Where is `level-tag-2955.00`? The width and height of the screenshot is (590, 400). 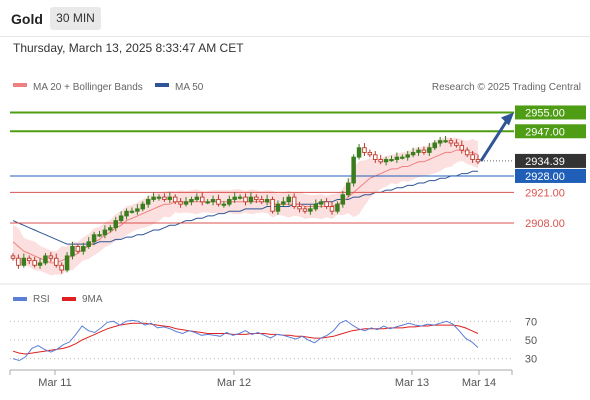
level-tag-2955.00 is located at coordinates (550, 112).